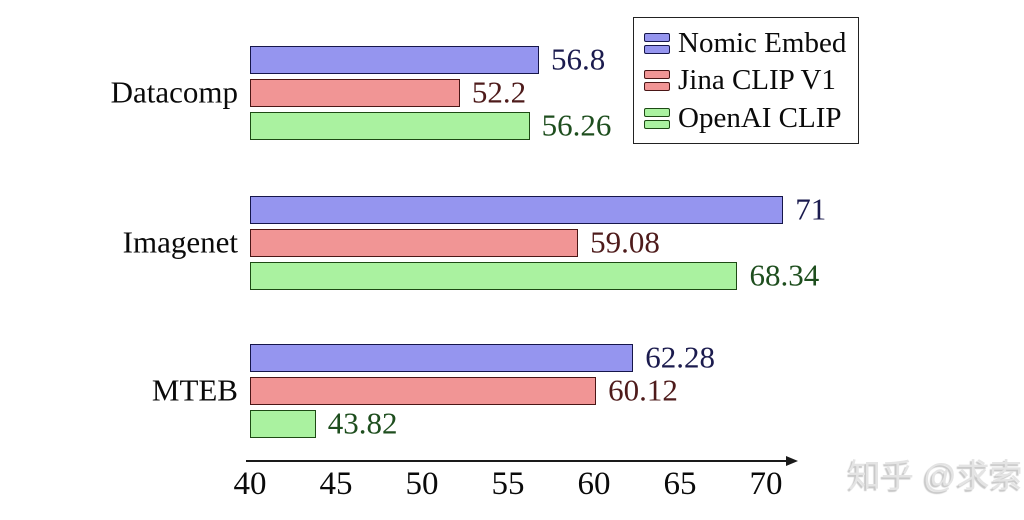 This screenshot has height=520, width=1024. What do you see at coordinates (423, 391) in the screenshot?
I see `bar-mteb-jina-clip-v1` at bounding box center [423, 391].